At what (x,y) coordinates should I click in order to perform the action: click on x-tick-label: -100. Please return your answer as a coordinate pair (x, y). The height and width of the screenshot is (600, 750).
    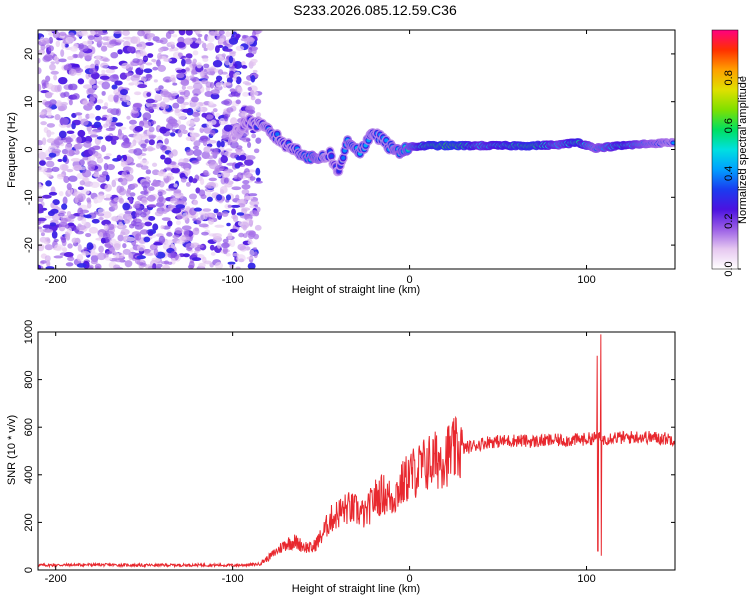
    Looking at the image, I should click on (233, 280).